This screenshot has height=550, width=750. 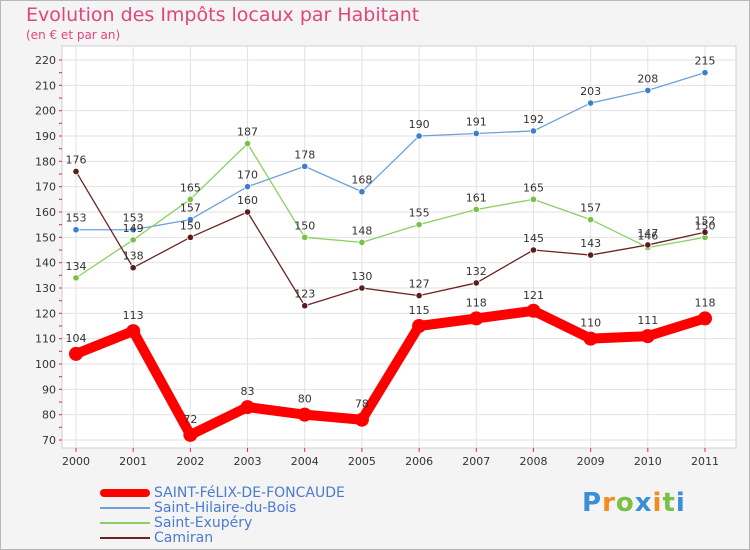 What do you see at coordinates (305, 399) in the screenshot?
I see `data-label-0: 80` at bounding box center [305, 399].